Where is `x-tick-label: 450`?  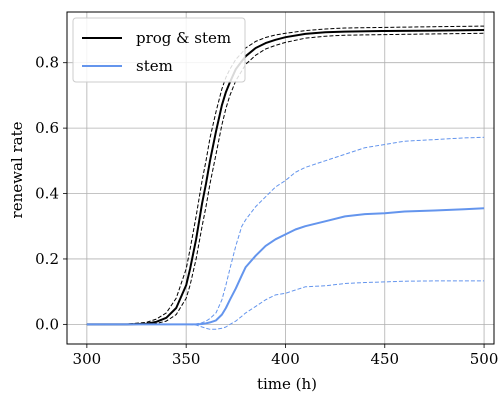
x-tick-label: 450 is located at coordinates (384, 359).